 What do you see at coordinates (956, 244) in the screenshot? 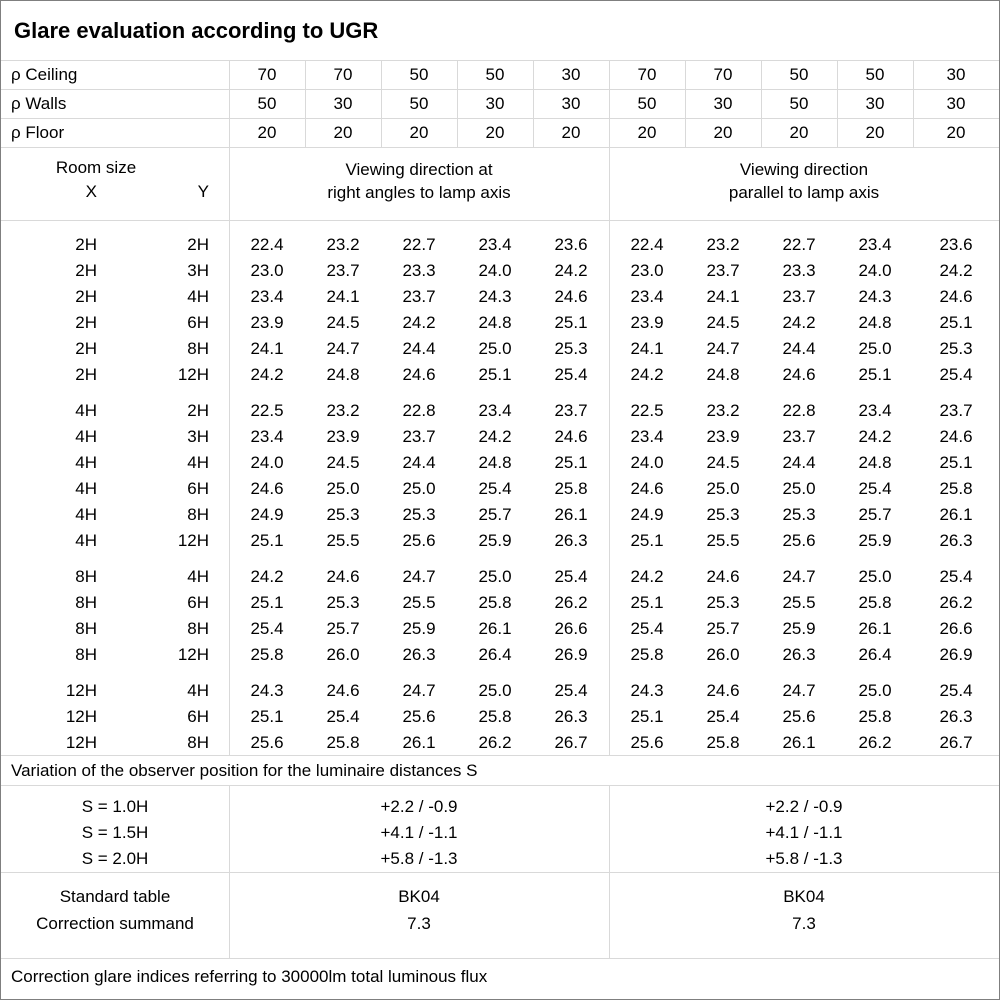
I see `ugr-value: 23.6` at bounding box center [956, 244].